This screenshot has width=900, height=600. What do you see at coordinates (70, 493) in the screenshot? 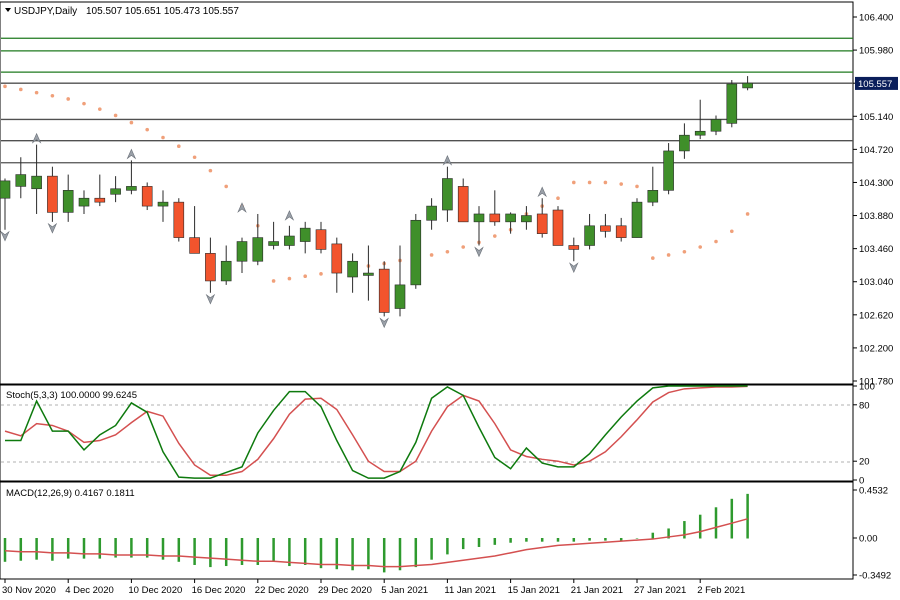
I see `macd-label: MACD(12,26,9) 0.4167 0.1811` at bounding box center [70, 493].